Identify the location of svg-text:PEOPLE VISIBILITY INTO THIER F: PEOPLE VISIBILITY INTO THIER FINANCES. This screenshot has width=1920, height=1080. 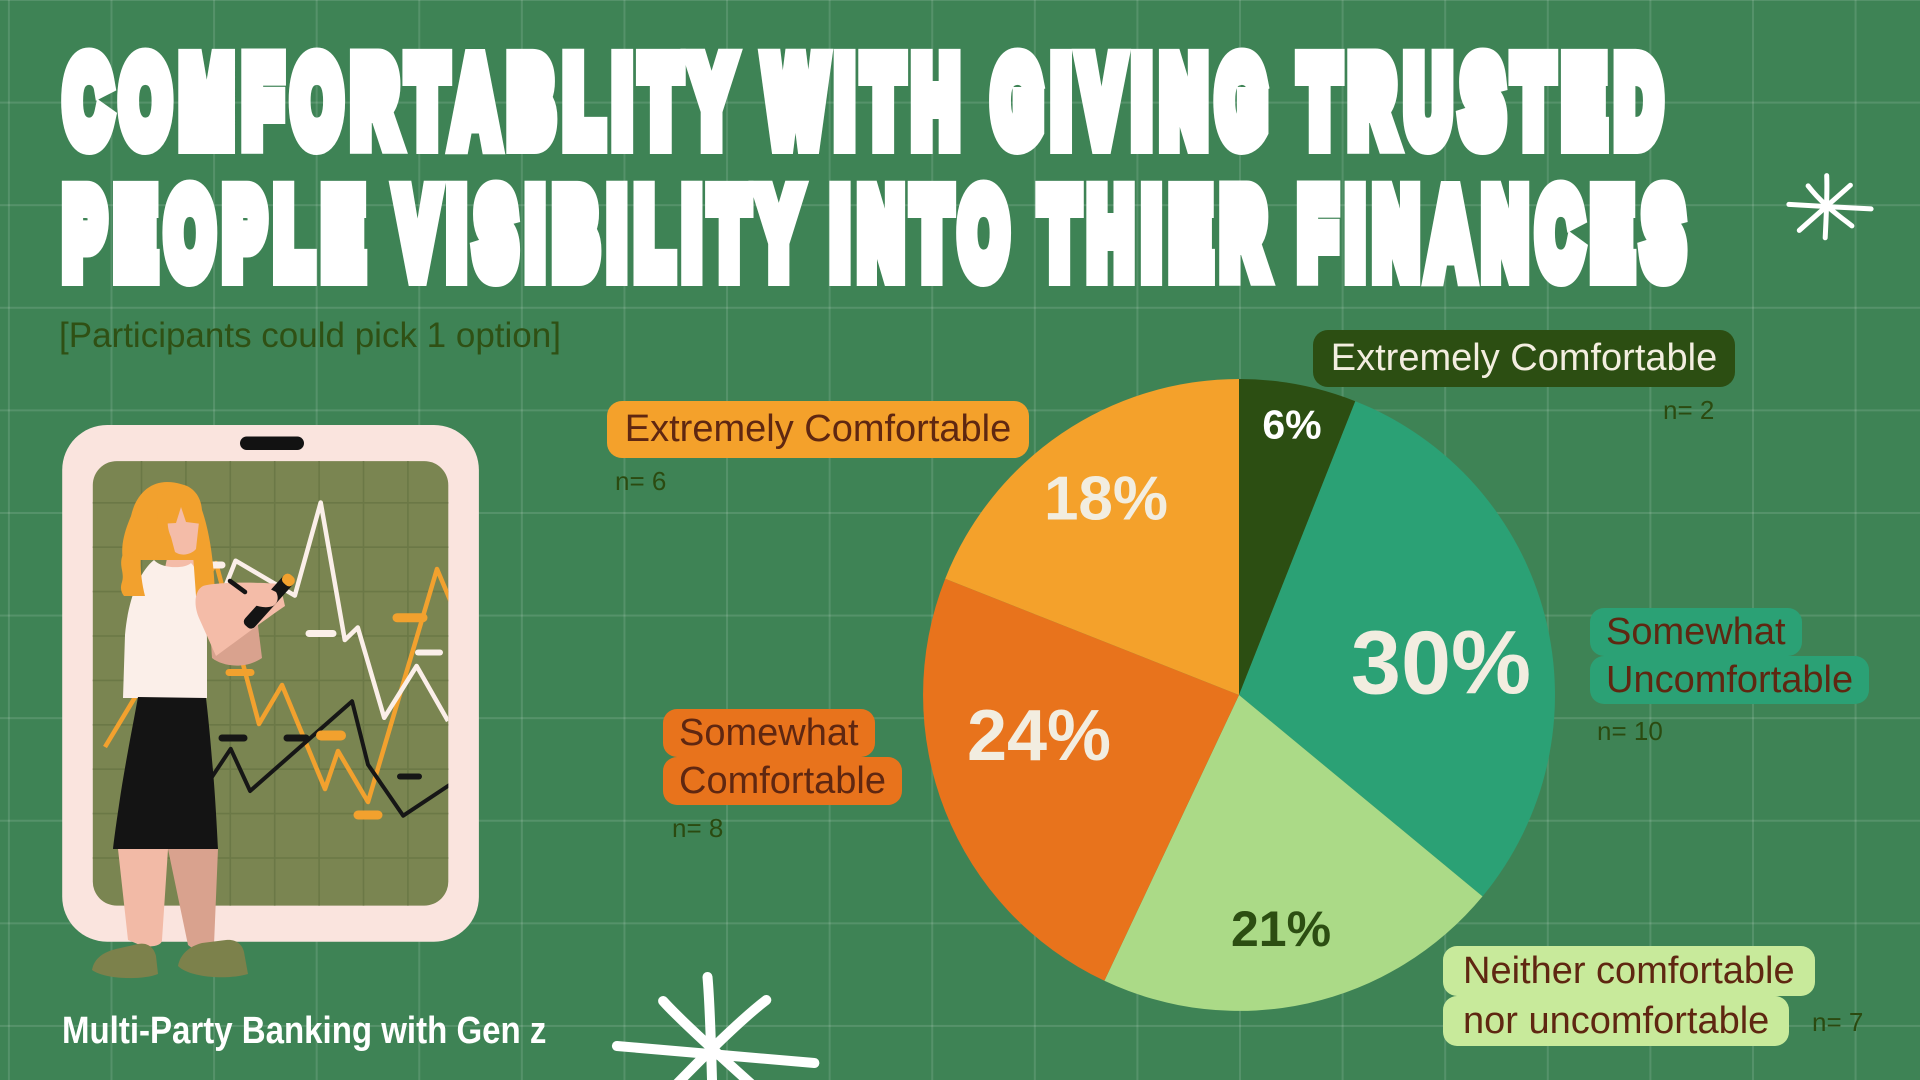
(879, 233).